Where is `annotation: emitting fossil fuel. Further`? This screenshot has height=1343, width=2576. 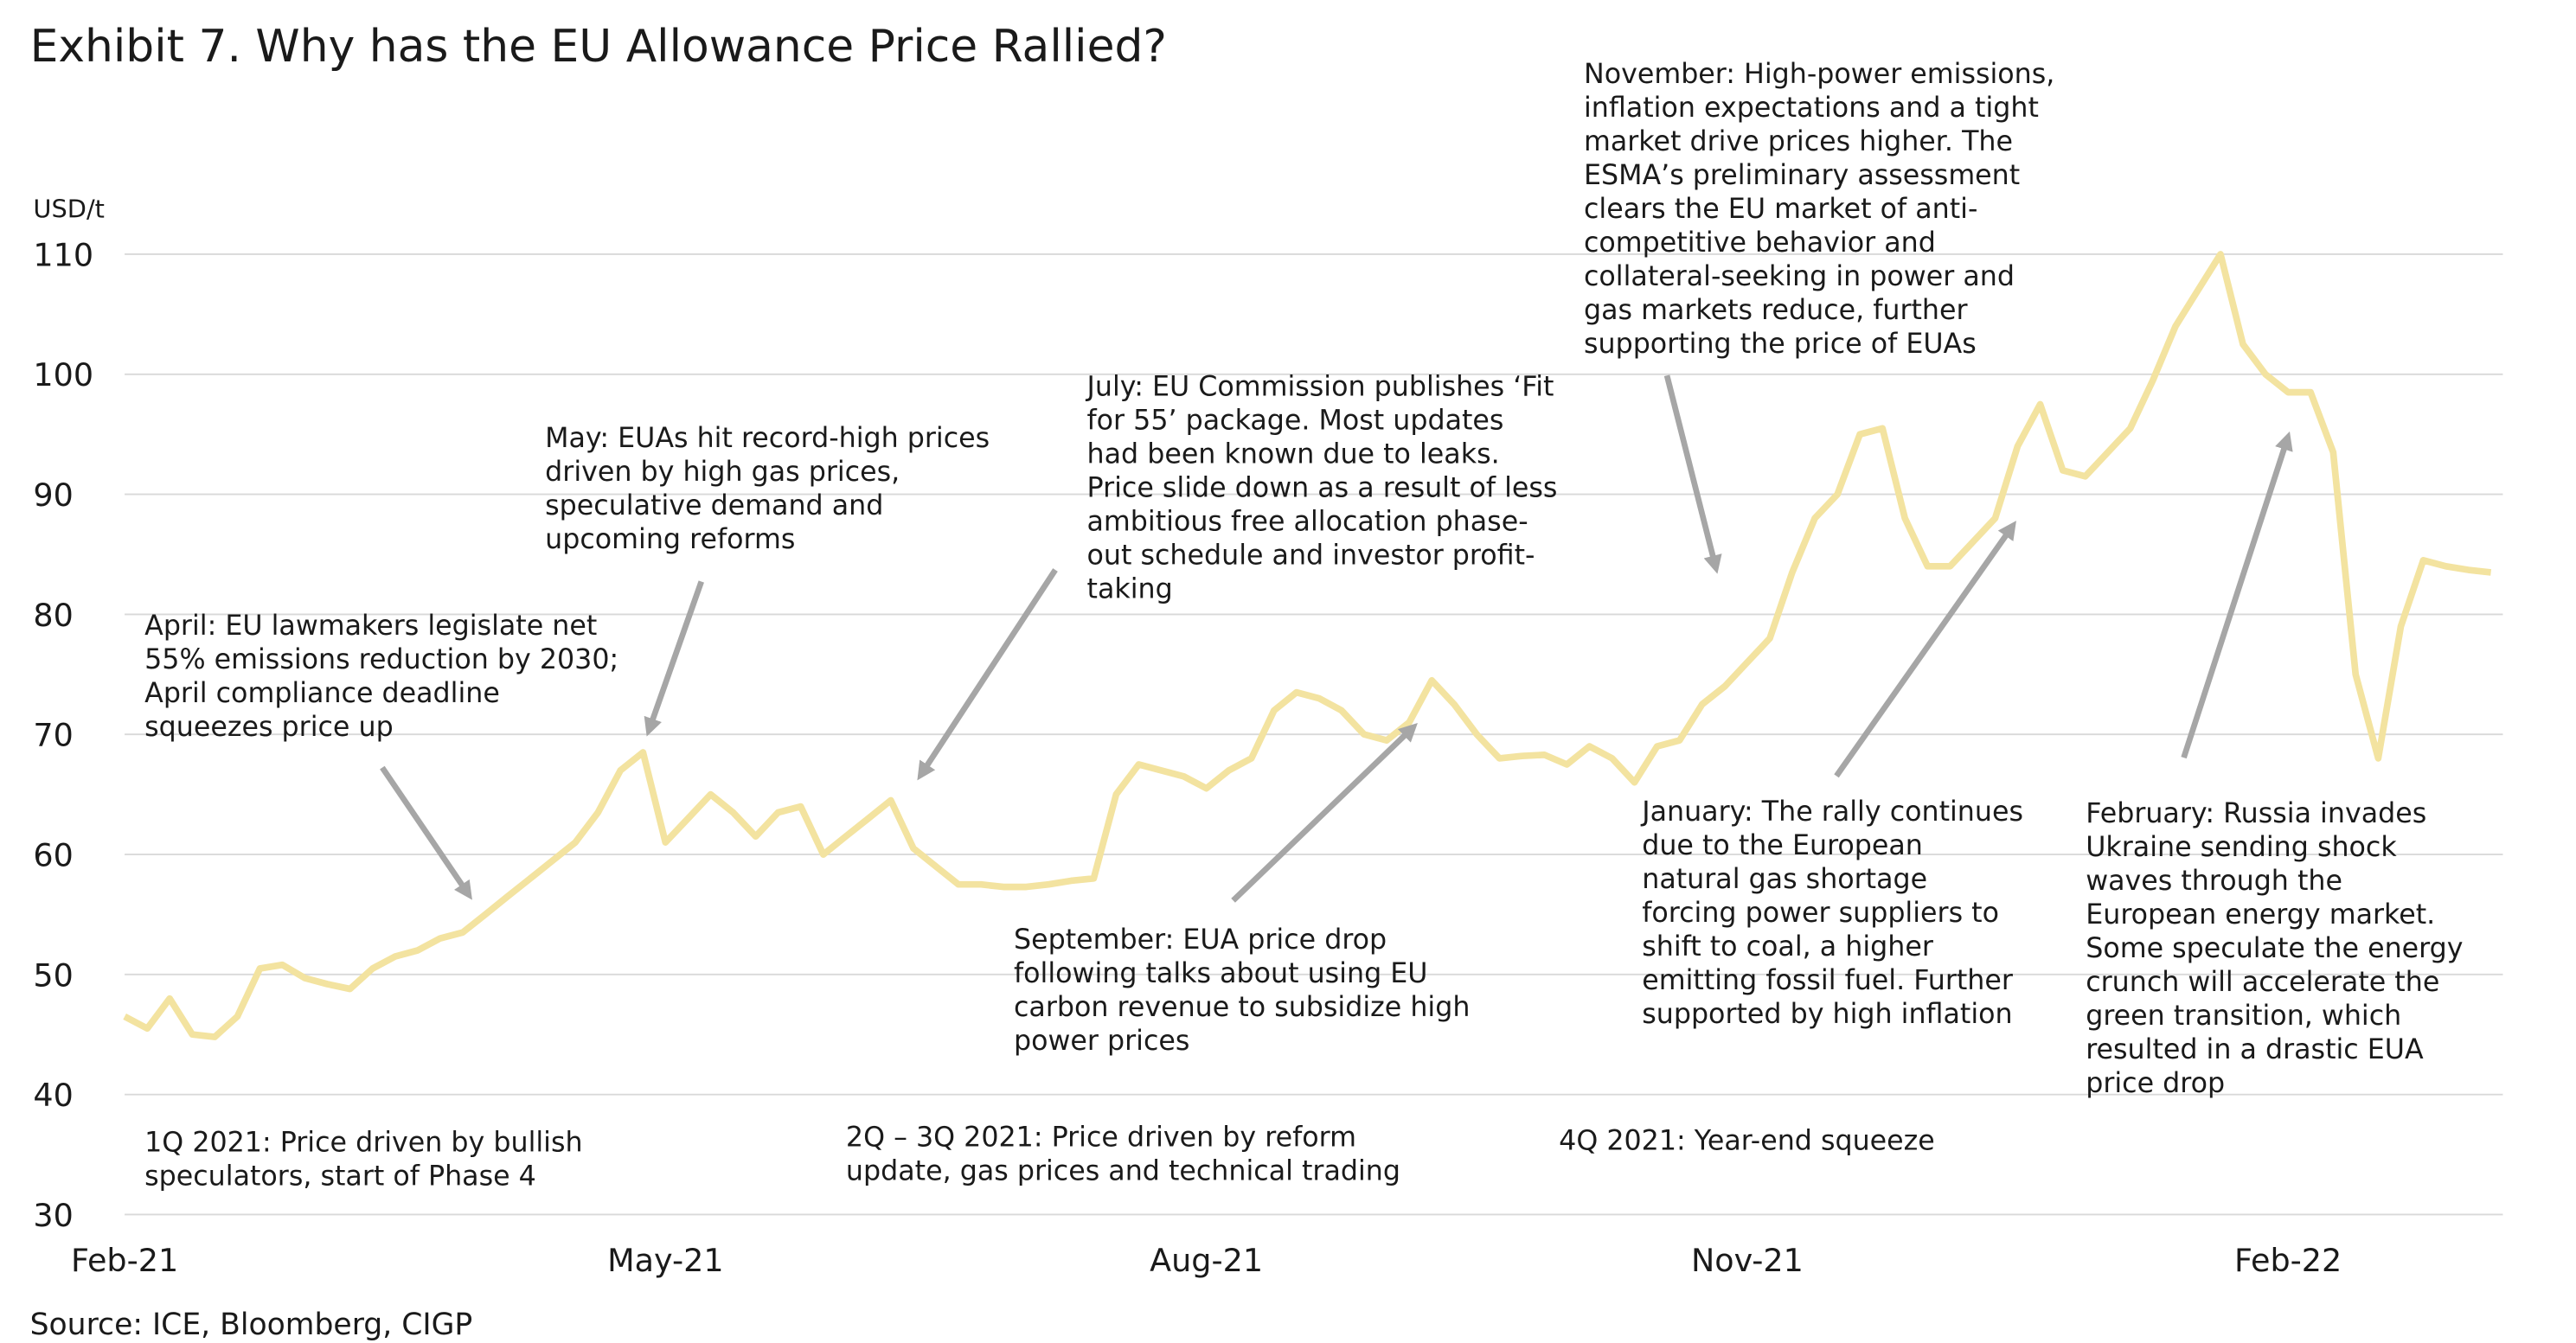
annotation: emitting fossil fuel. Further is located at coordinates (1828, 980).